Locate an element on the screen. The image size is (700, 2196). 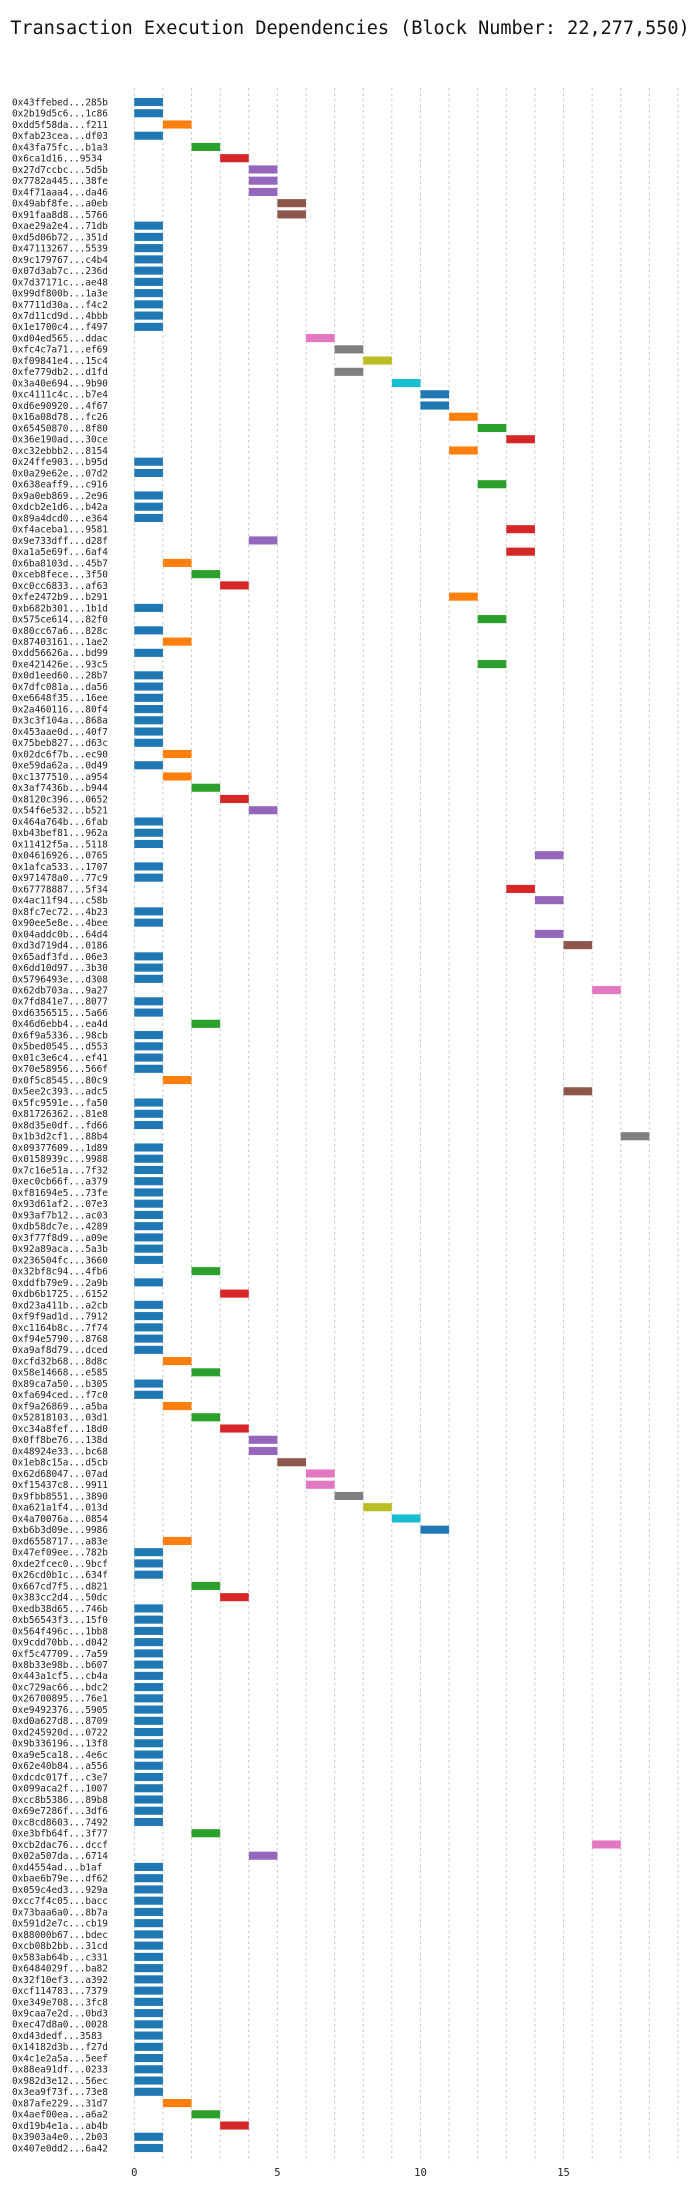
transaction-label: 0xcb2dac76...dccf is located at coordinates (60, 1845).